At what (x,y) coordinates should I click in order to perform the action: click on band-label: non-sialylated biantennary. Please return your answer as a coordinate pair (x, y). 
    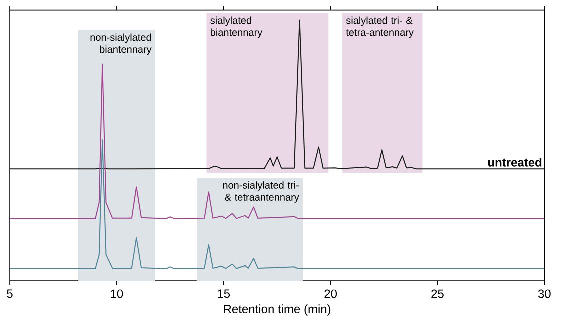
    Looking at the image, I should click on (121, 45).